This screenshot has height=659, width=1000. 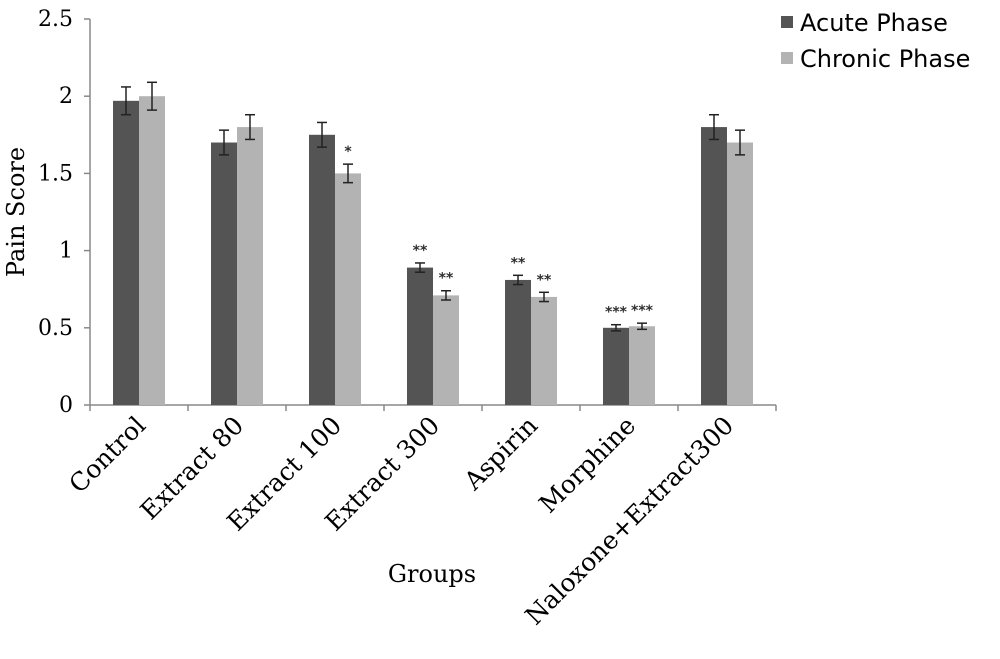 I want to click on x-category-label: Naloxone+Extract300, so click(x=629, y=521).